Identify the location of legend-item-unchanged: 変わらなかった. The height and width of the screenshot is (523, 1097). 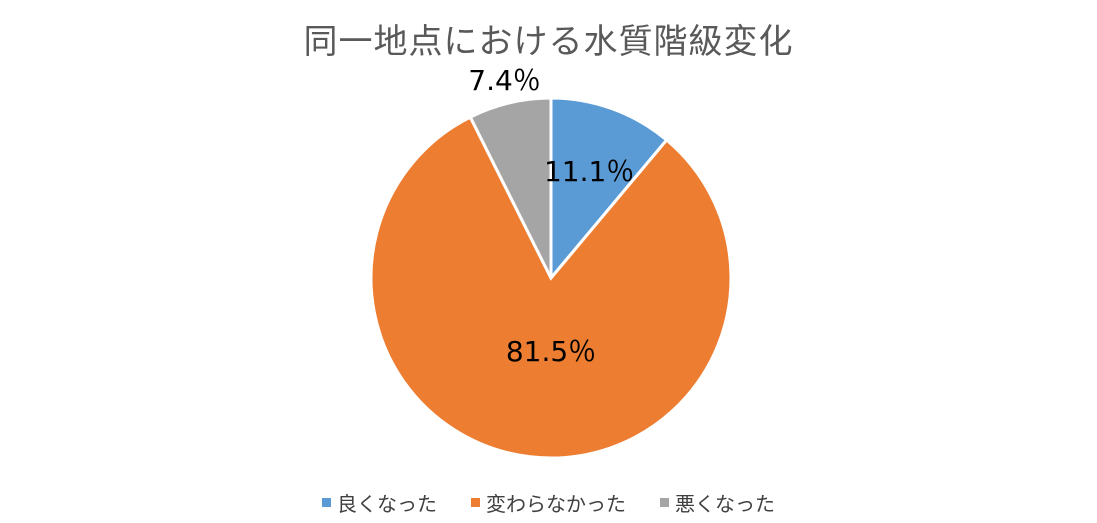
(548, 502).